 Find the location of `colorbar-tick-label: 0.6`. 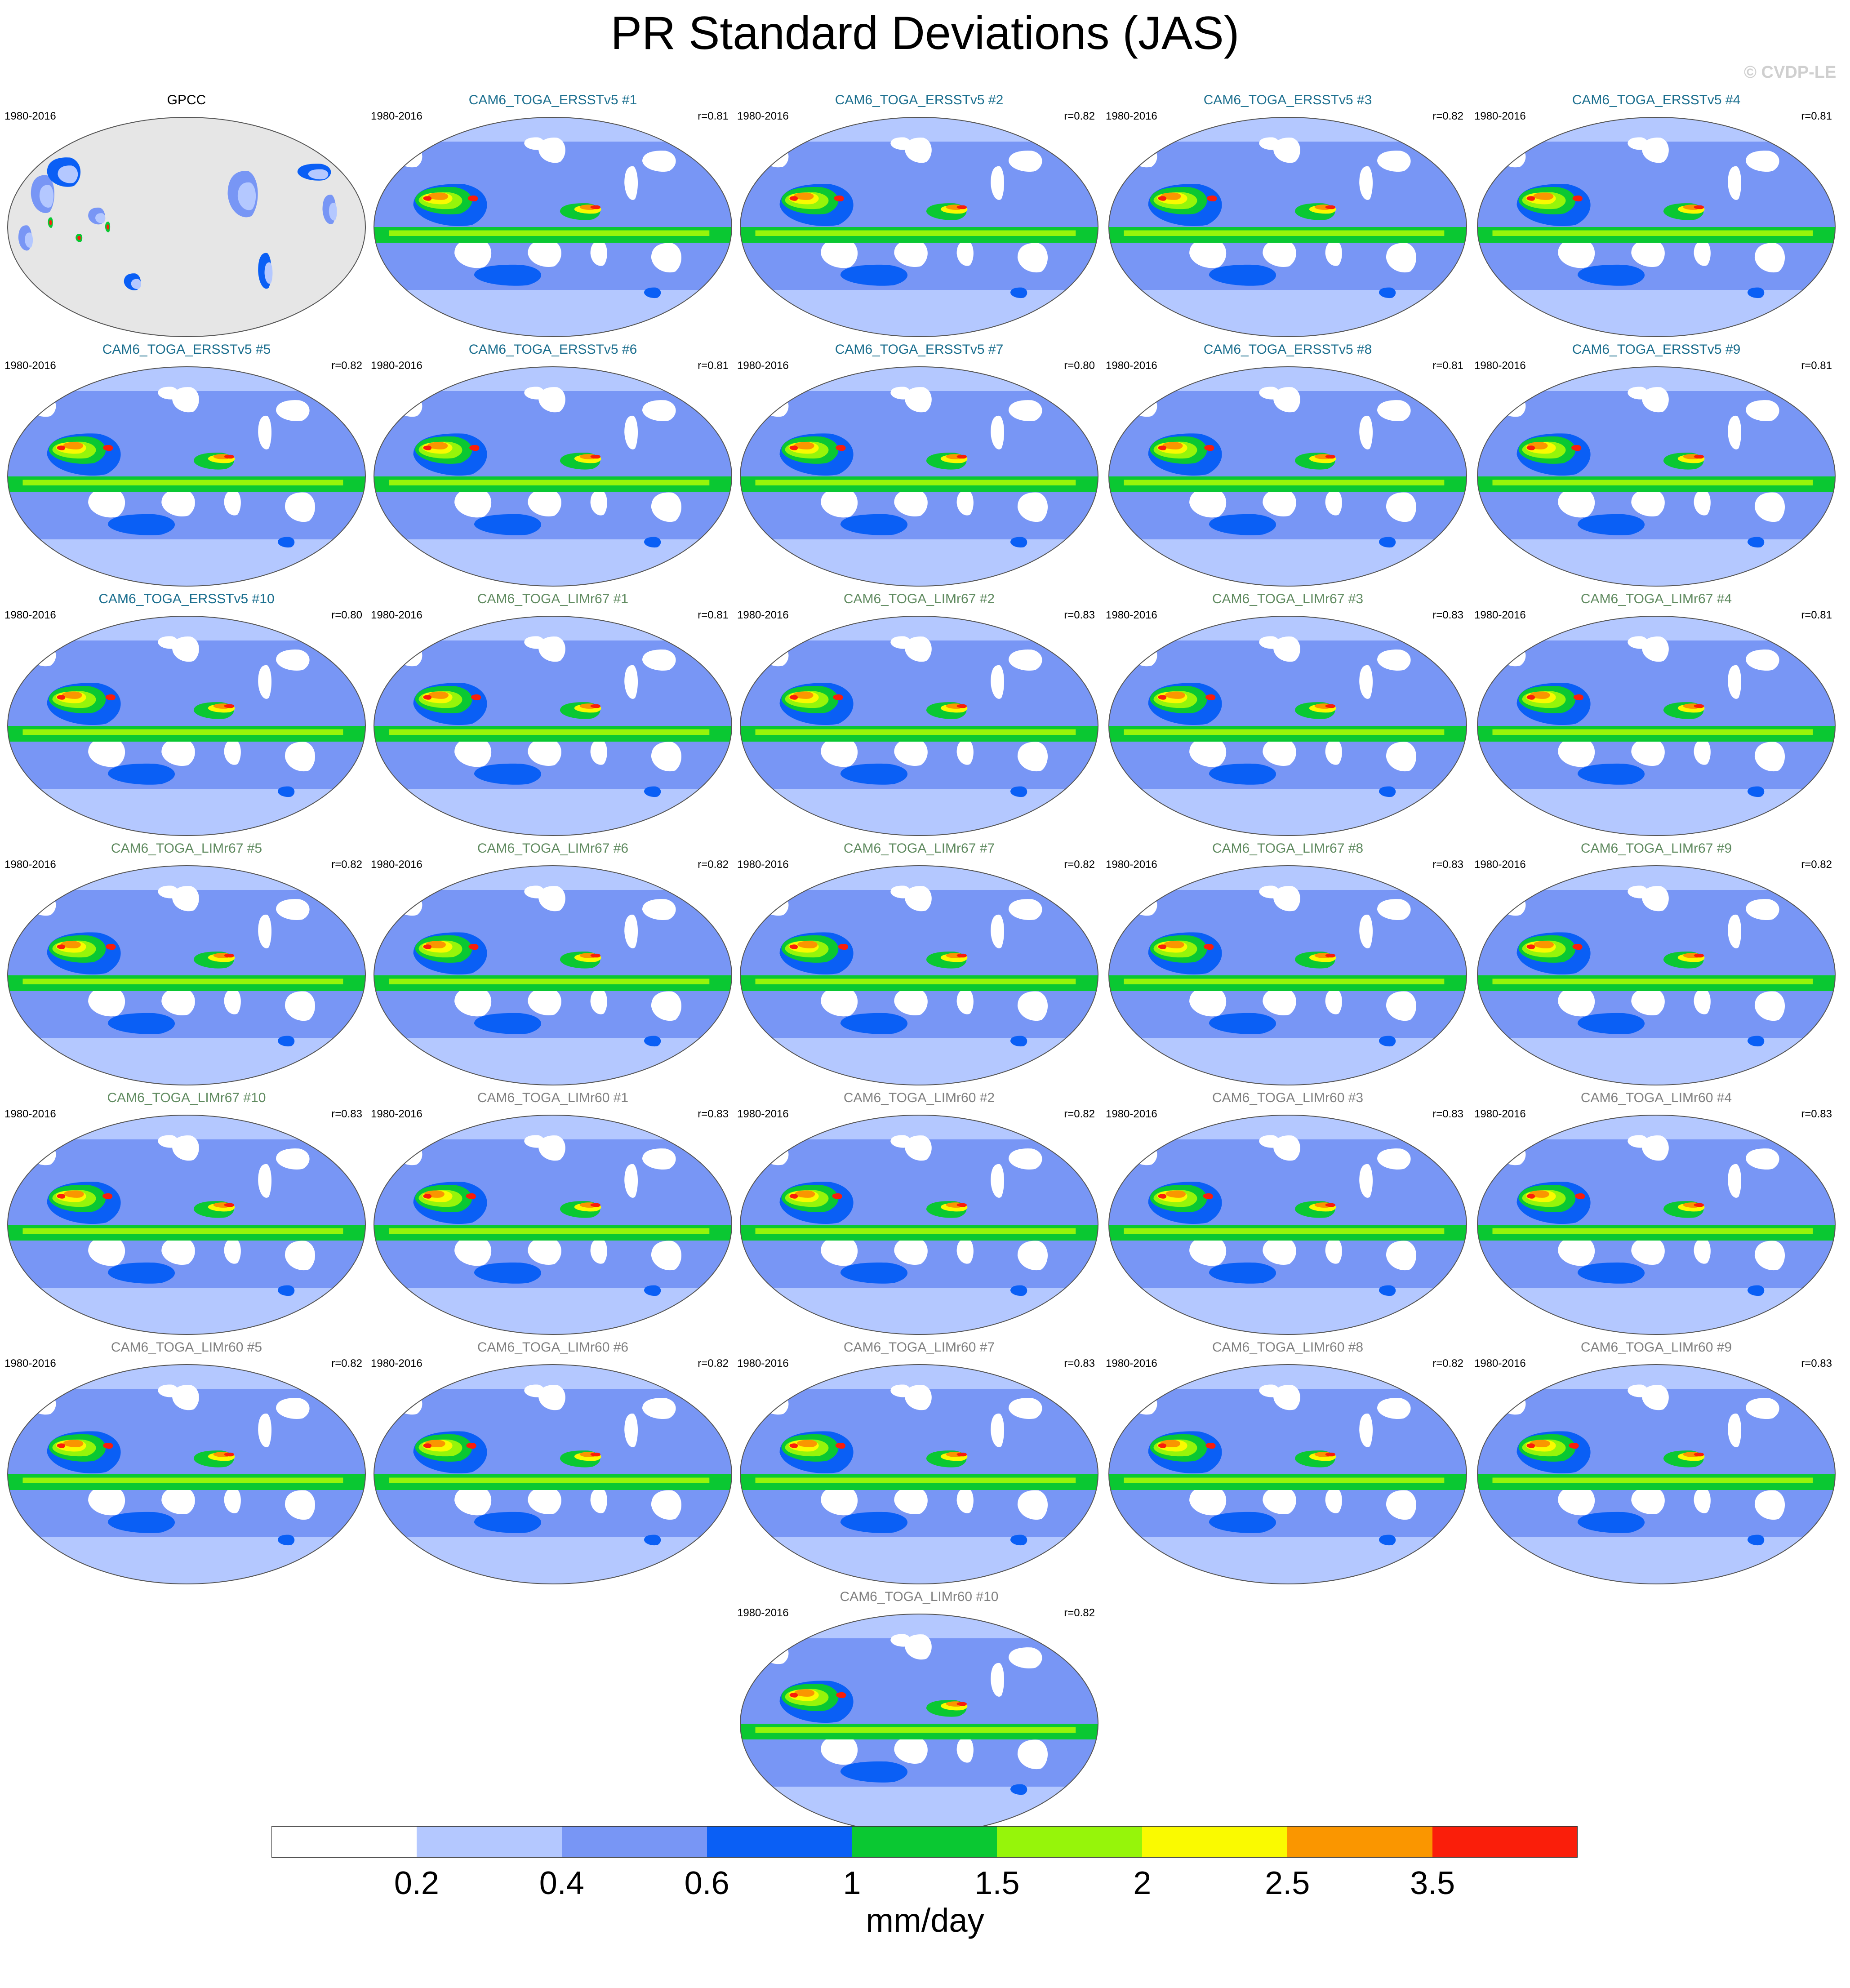

colorbar-tick-label: 0.6 is located at coordinates (706, 1883).